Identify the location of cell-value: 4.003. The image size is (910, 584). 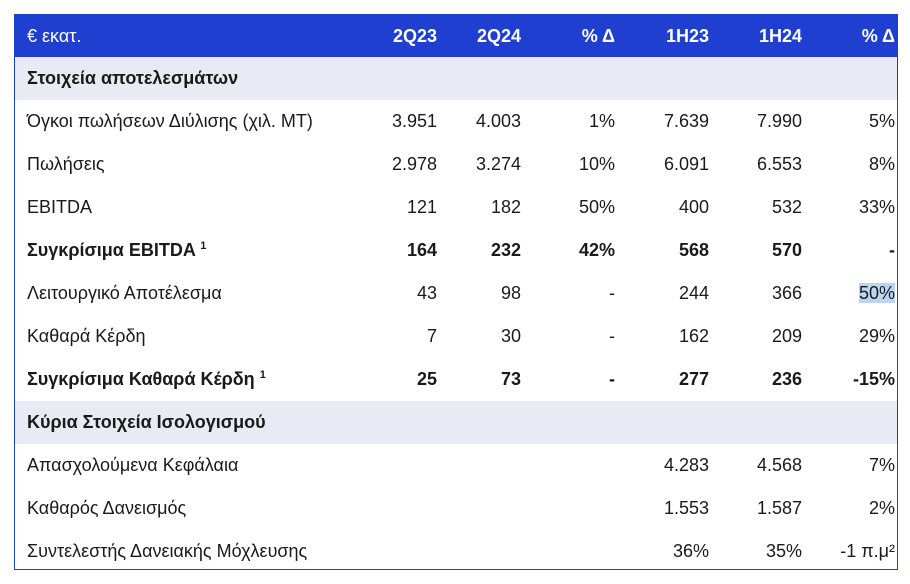
(498, 121).